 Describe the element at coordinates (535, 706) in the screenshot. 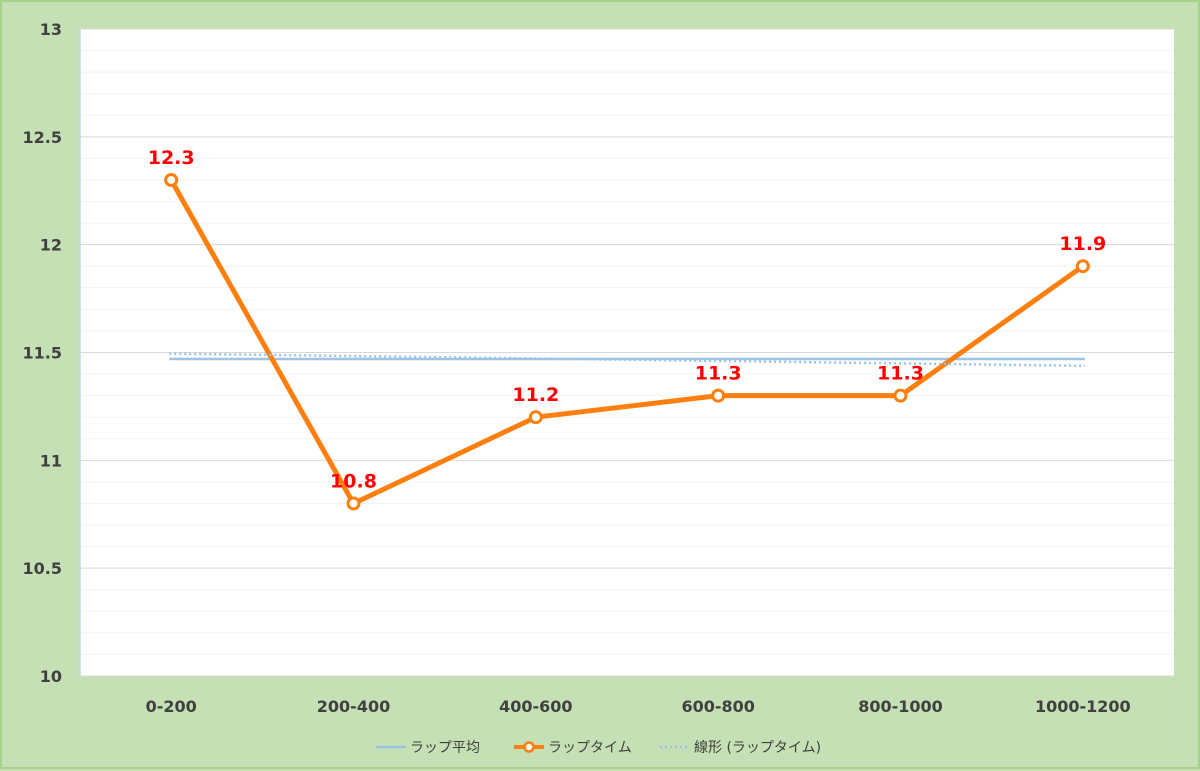

I see `x-tick-label: 400-600` at that location.